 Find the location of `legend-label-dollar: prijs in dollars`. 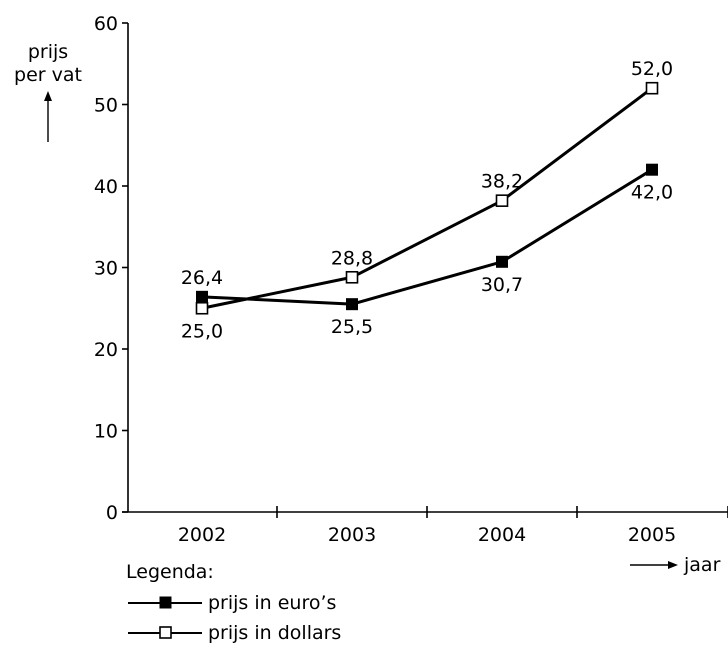

legend-label-dollar: prijs in dollars is located at coordinates (274, 633).